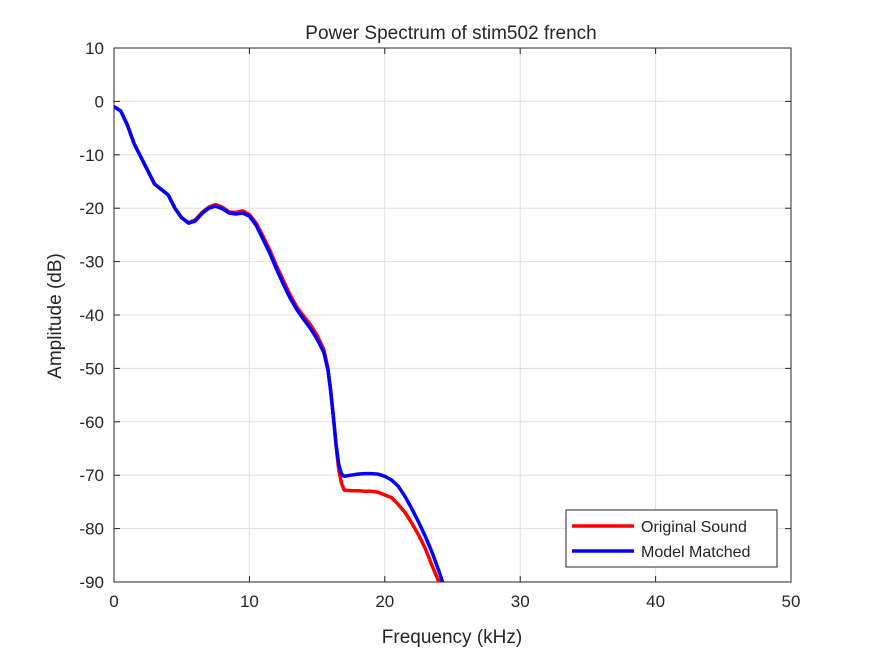  I want to click on chart-title: Power Spectrum of stim502 french, so click(450, 33).